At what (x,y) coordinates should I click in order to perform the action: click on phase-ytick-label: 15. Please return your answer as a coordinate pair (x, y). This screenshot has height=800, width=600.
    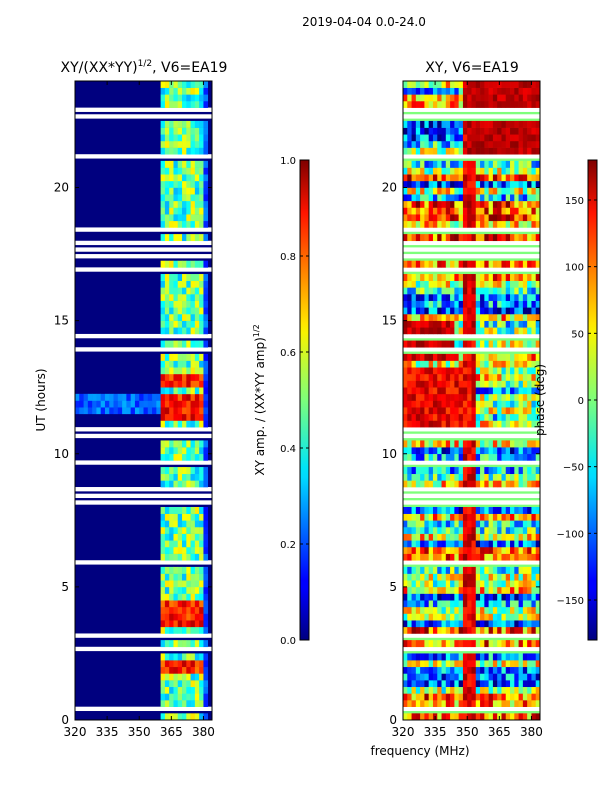
    Looking at the image, I should click on (389, 321).